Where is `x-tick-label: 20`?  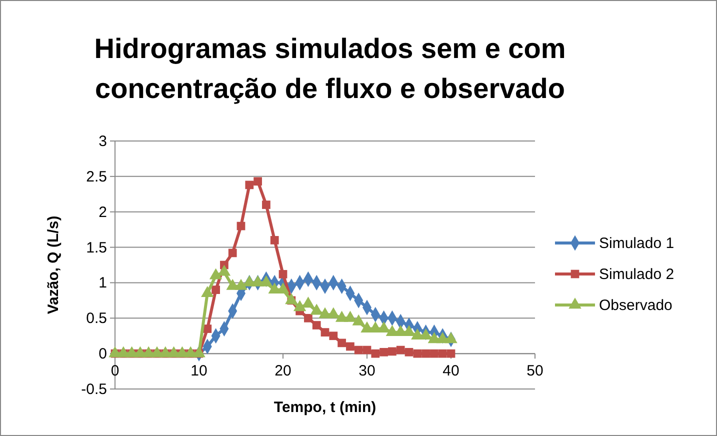 x-tick-label: 20 is located at coordinates (283, 371).